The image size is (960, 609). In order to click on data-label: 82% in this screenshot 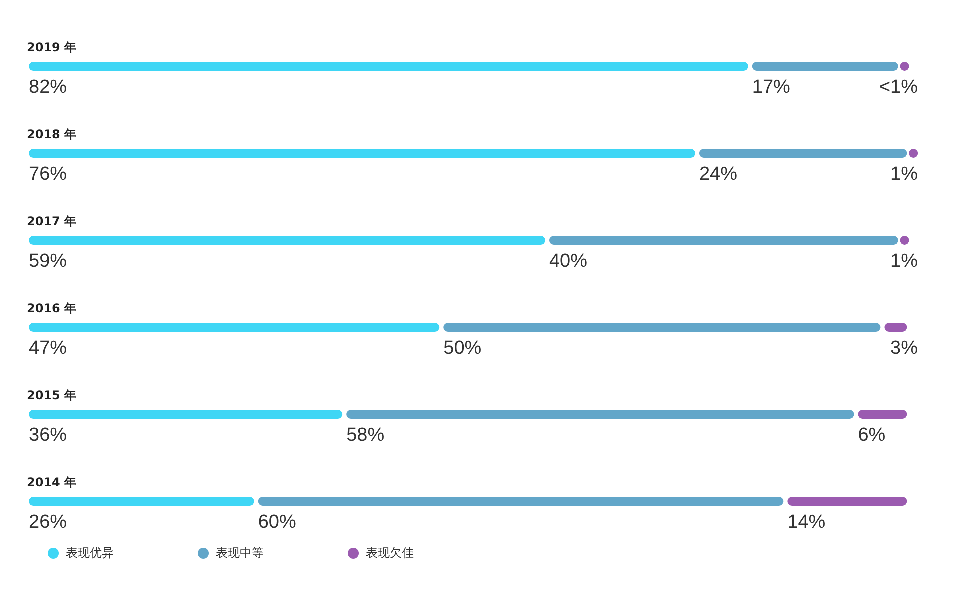, I will do `click(48, 87)`.